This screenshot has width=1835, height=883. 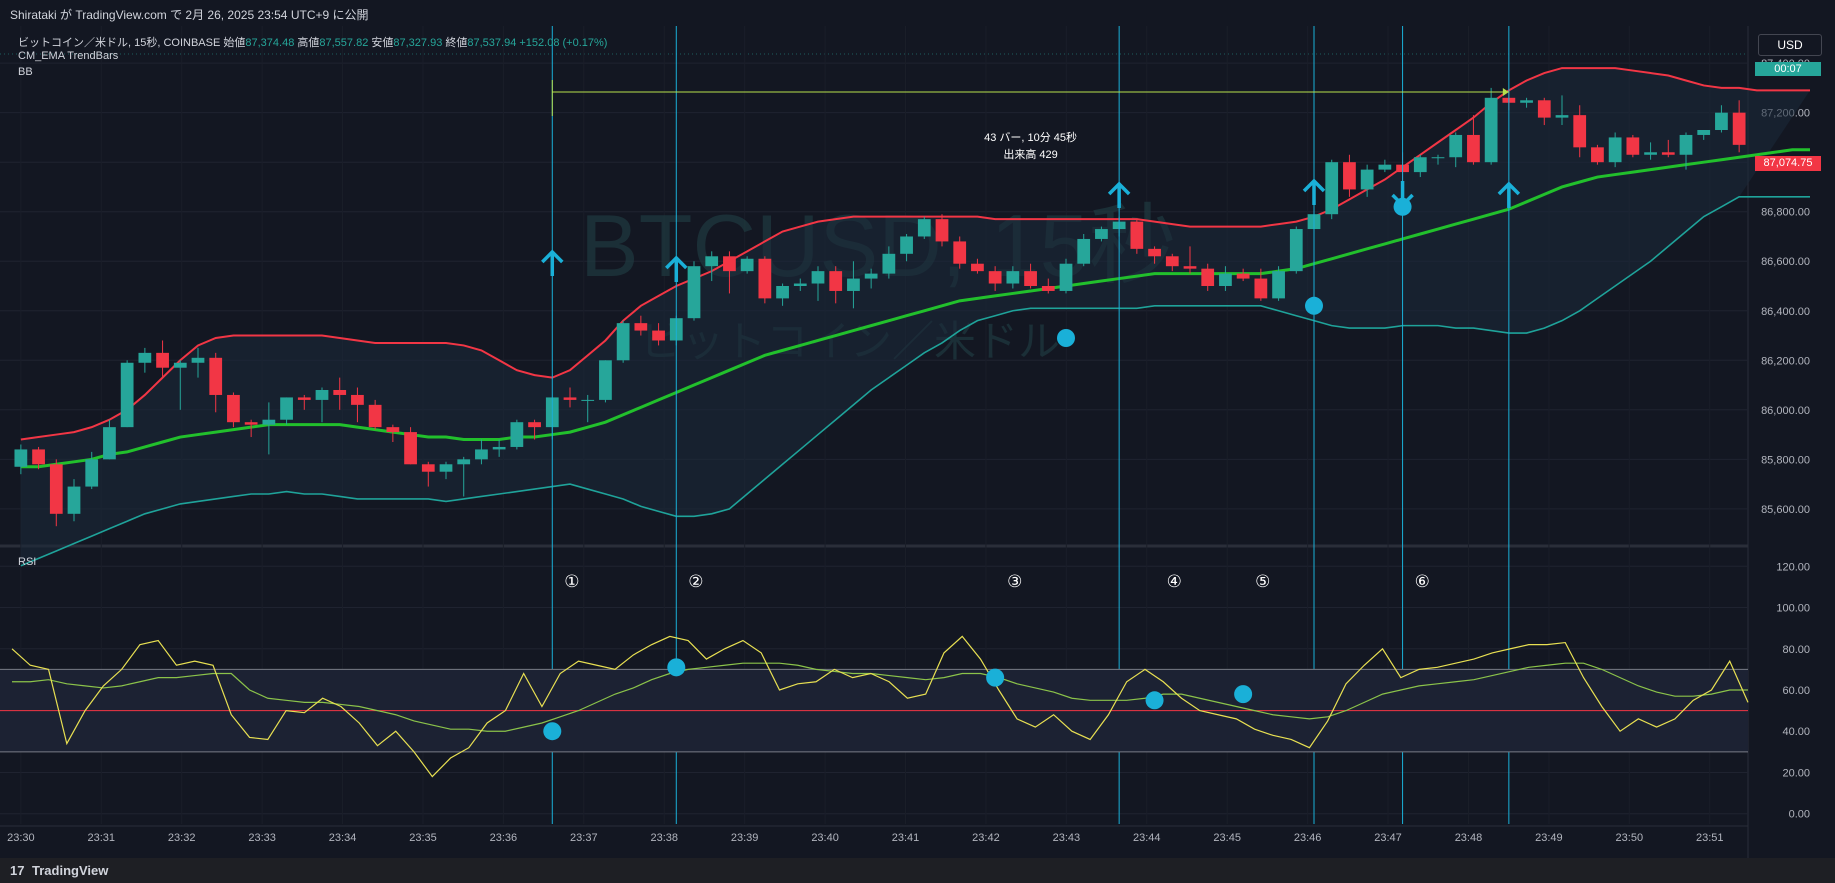 What do you see at coordinates (1790, 45) in the screenshot?
I see `currency-button: USD` at bounding box center [1790, 45].